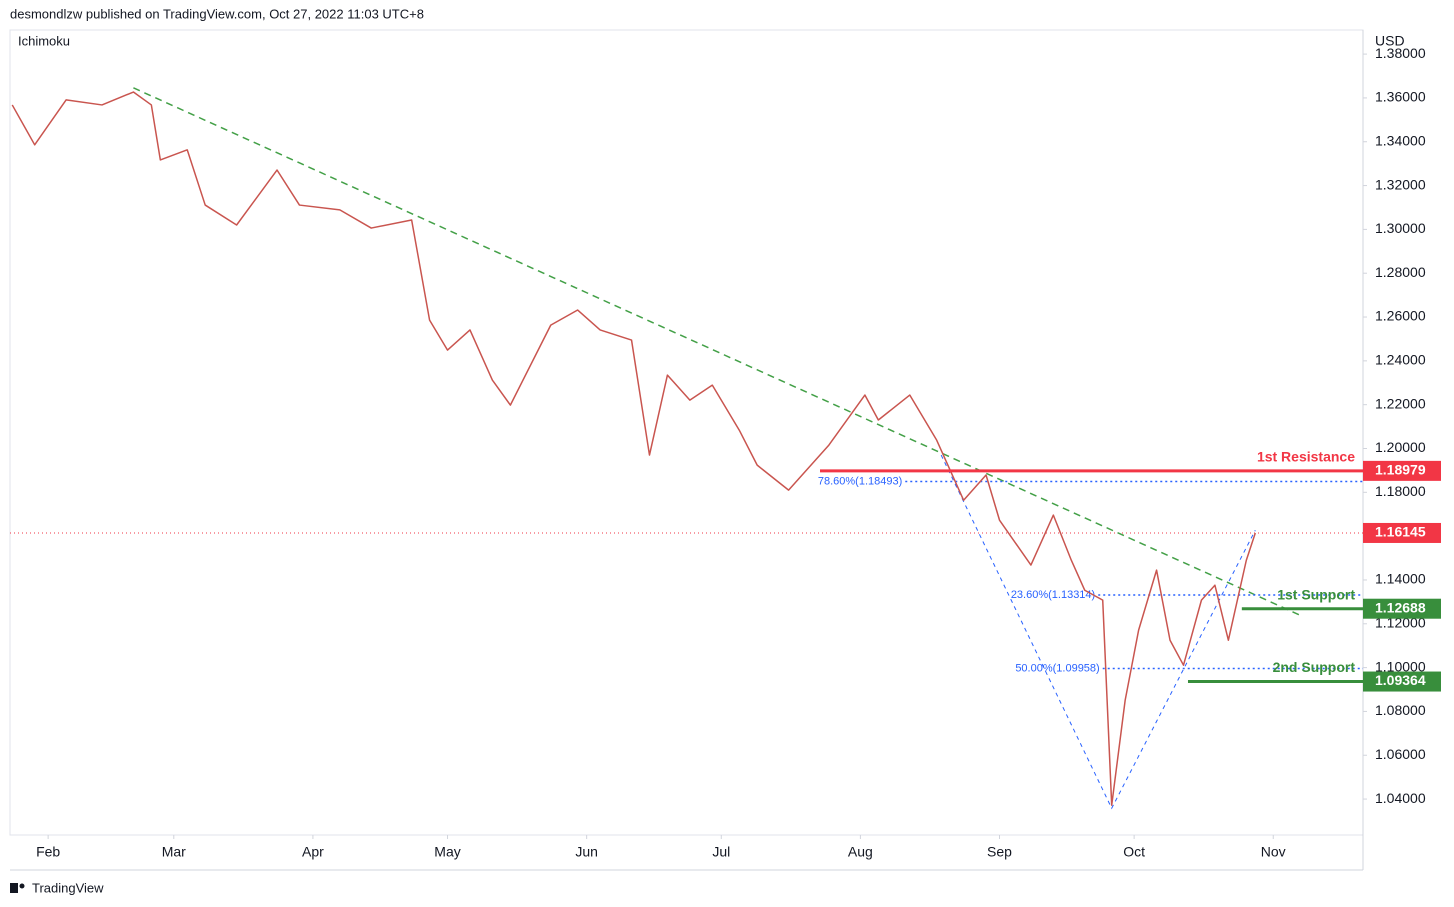 The image size is (1454, 907). What do you see at coordinates (1400, 228) in the screenshot?
I see `y-tick-label: 1.30000` at bounding box center [1400, 228].